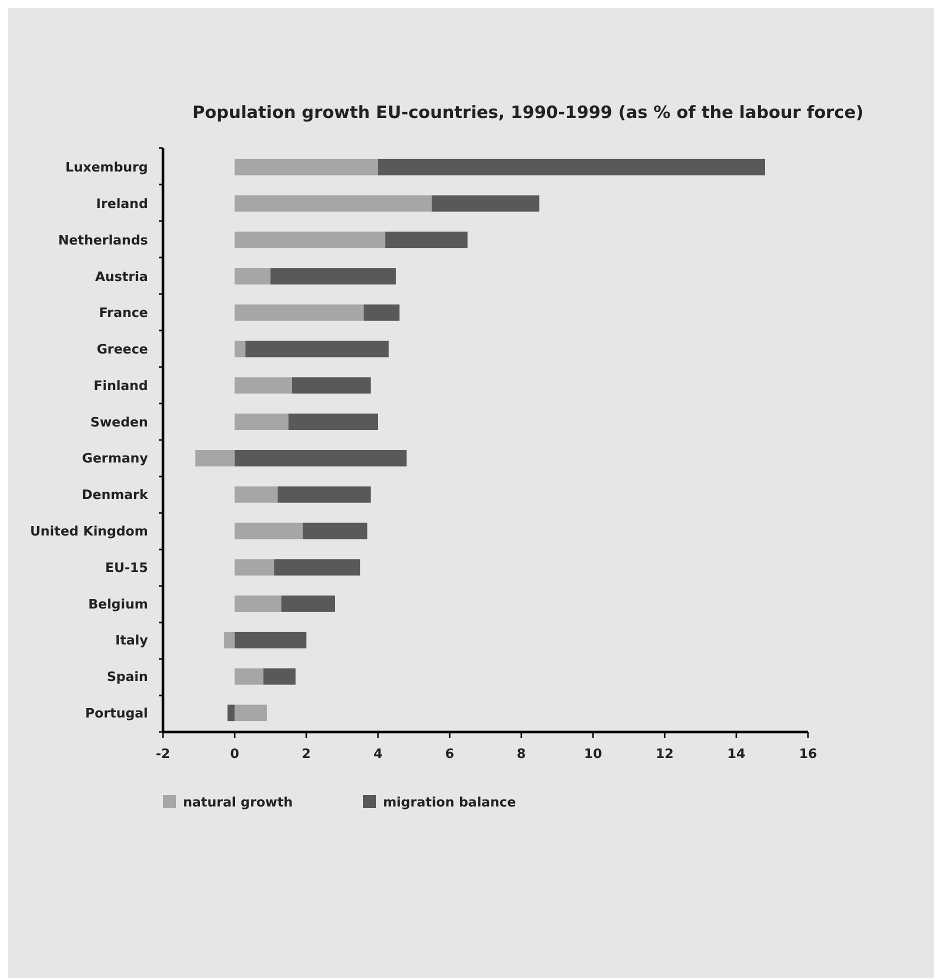  Describe the element at coordinates (521, 754) in the screenshot. I see `x-tick-label: 8` at that location.